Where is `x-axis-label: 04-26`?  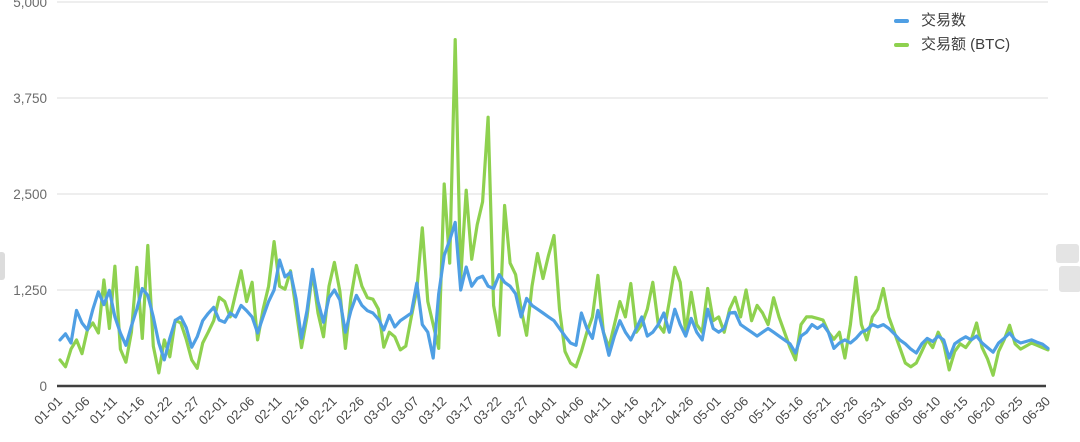
x-axis-label: 04-26 is located at coordinates (679, 411).